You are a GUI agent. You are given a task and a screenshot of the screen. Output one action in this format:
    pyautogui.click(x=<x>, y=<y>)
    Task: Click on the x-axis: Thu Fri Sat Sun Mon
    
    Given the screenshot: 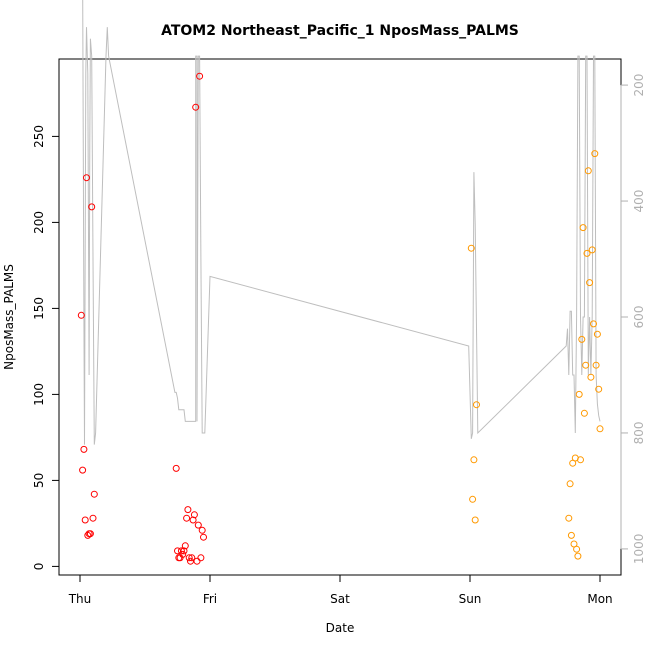 What is the action you would take?
    pyautogui.click(x=340, y=590)
    